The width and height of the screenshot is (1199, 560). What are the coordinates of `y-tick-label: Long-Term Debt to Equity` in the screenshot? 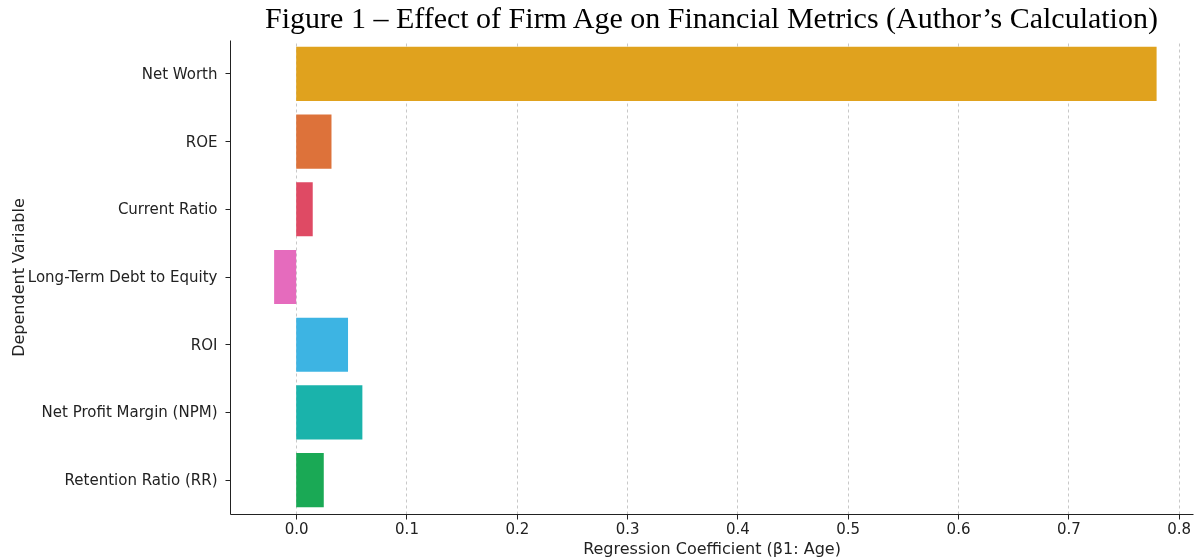 It's located at (122, 277).